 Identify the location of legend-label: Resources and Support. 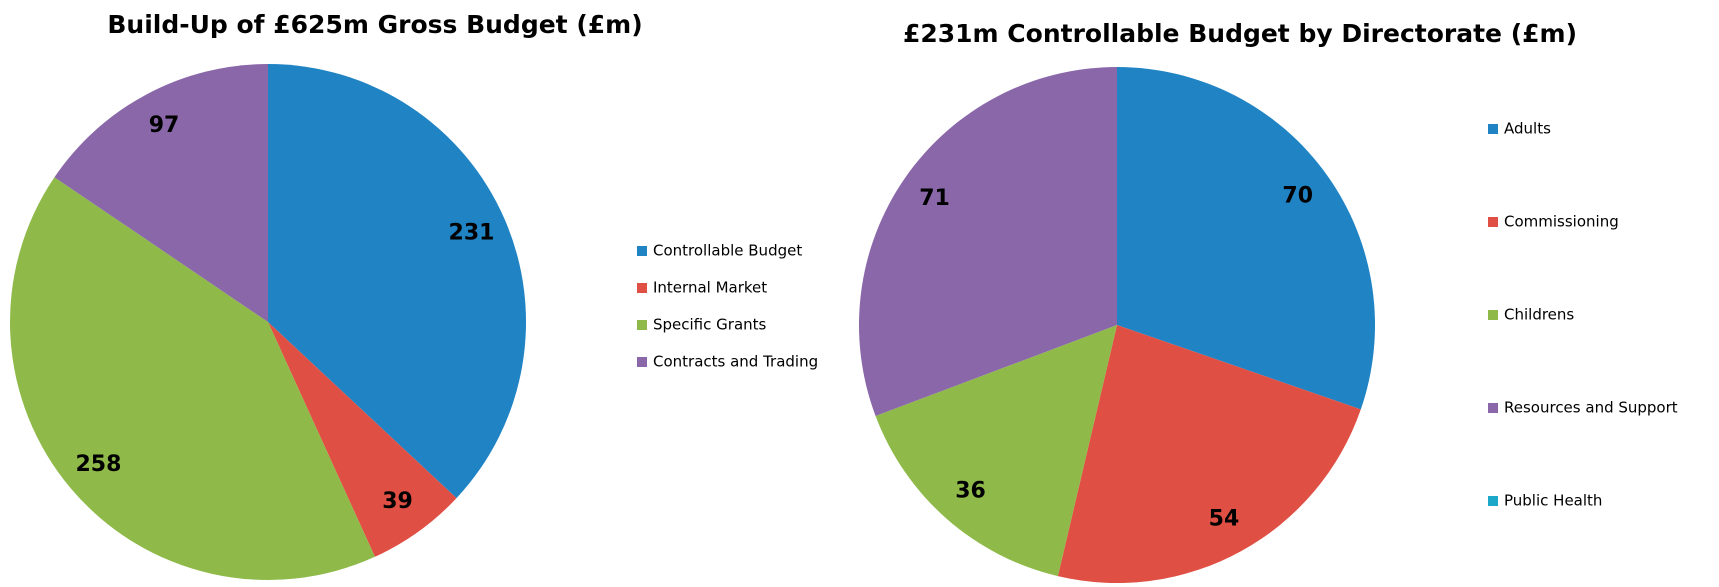
(1591, 408).